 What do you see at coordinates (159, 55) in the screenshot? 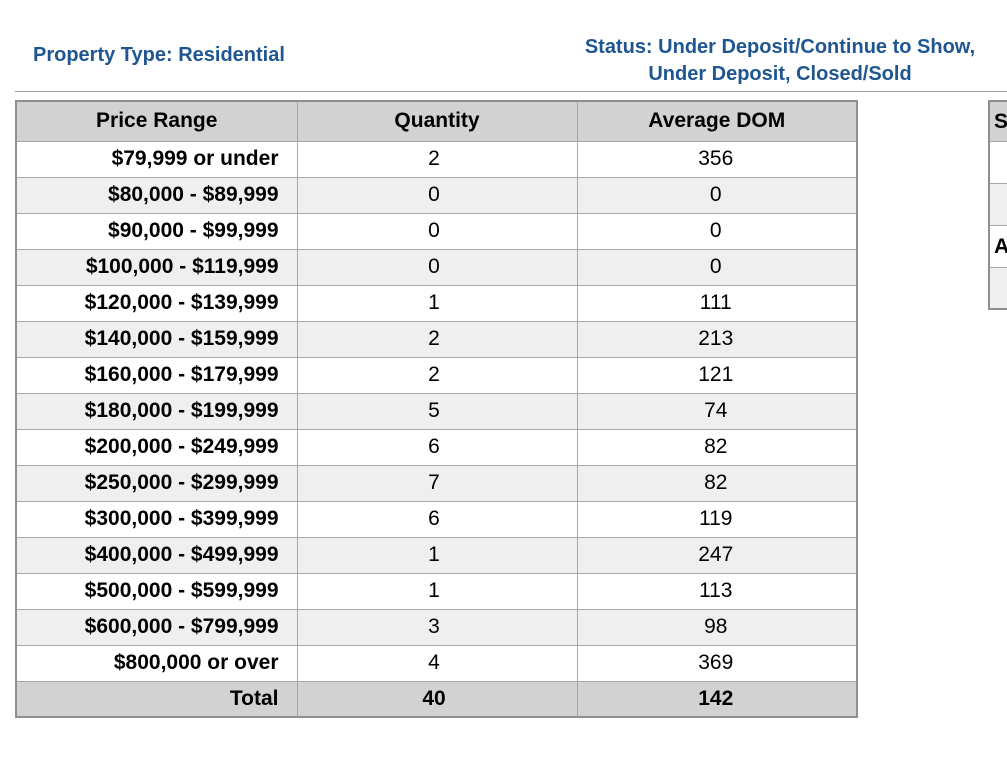
I see `property-type-label: Property Type: Residential` at bounding box center [159, 55].